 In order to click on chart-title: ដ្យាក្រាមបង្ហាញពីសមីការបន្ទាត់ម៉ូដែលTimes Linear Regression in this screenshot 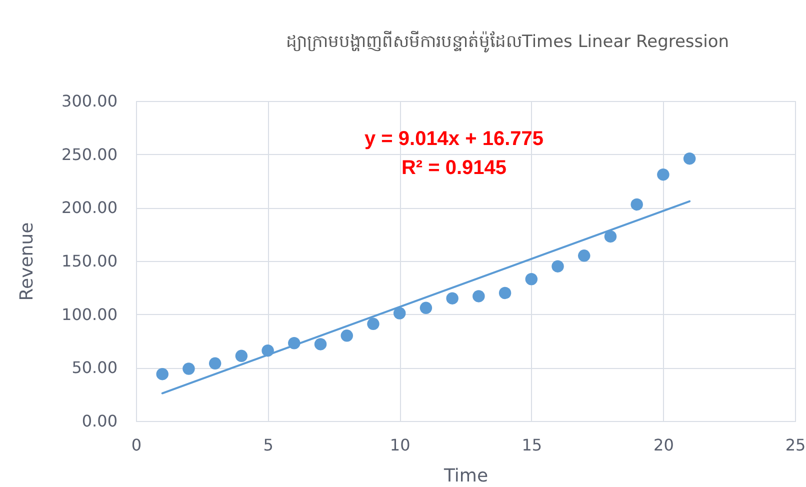, I will do `click(508, 41)`.